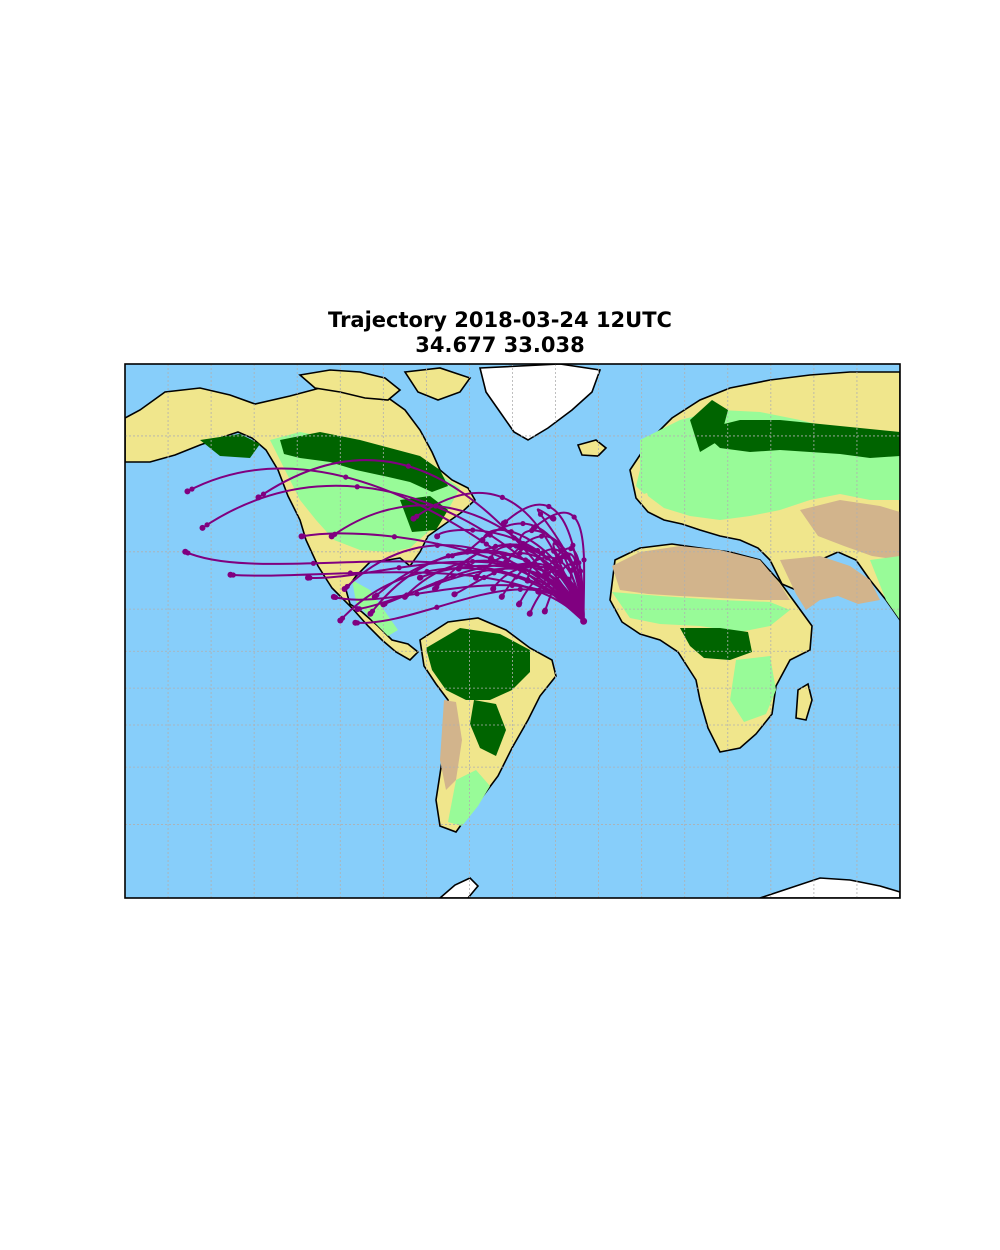 The width and height of the screenshot is (1000, 1250). What do you see at coordinates (500, 345) in the screenshot?
I see `chart-subtitle: 34.677 33.038` at bounding box center [500, 345].